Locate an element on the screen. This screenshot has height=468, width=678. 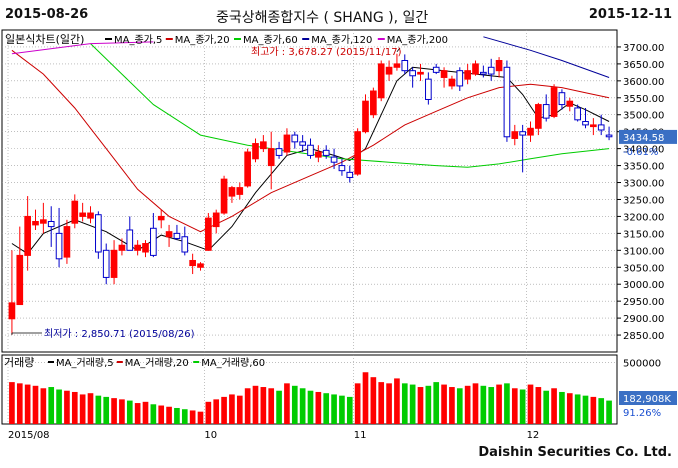
y-tick-label: 2850.00 is located at coordinates (643, 336).